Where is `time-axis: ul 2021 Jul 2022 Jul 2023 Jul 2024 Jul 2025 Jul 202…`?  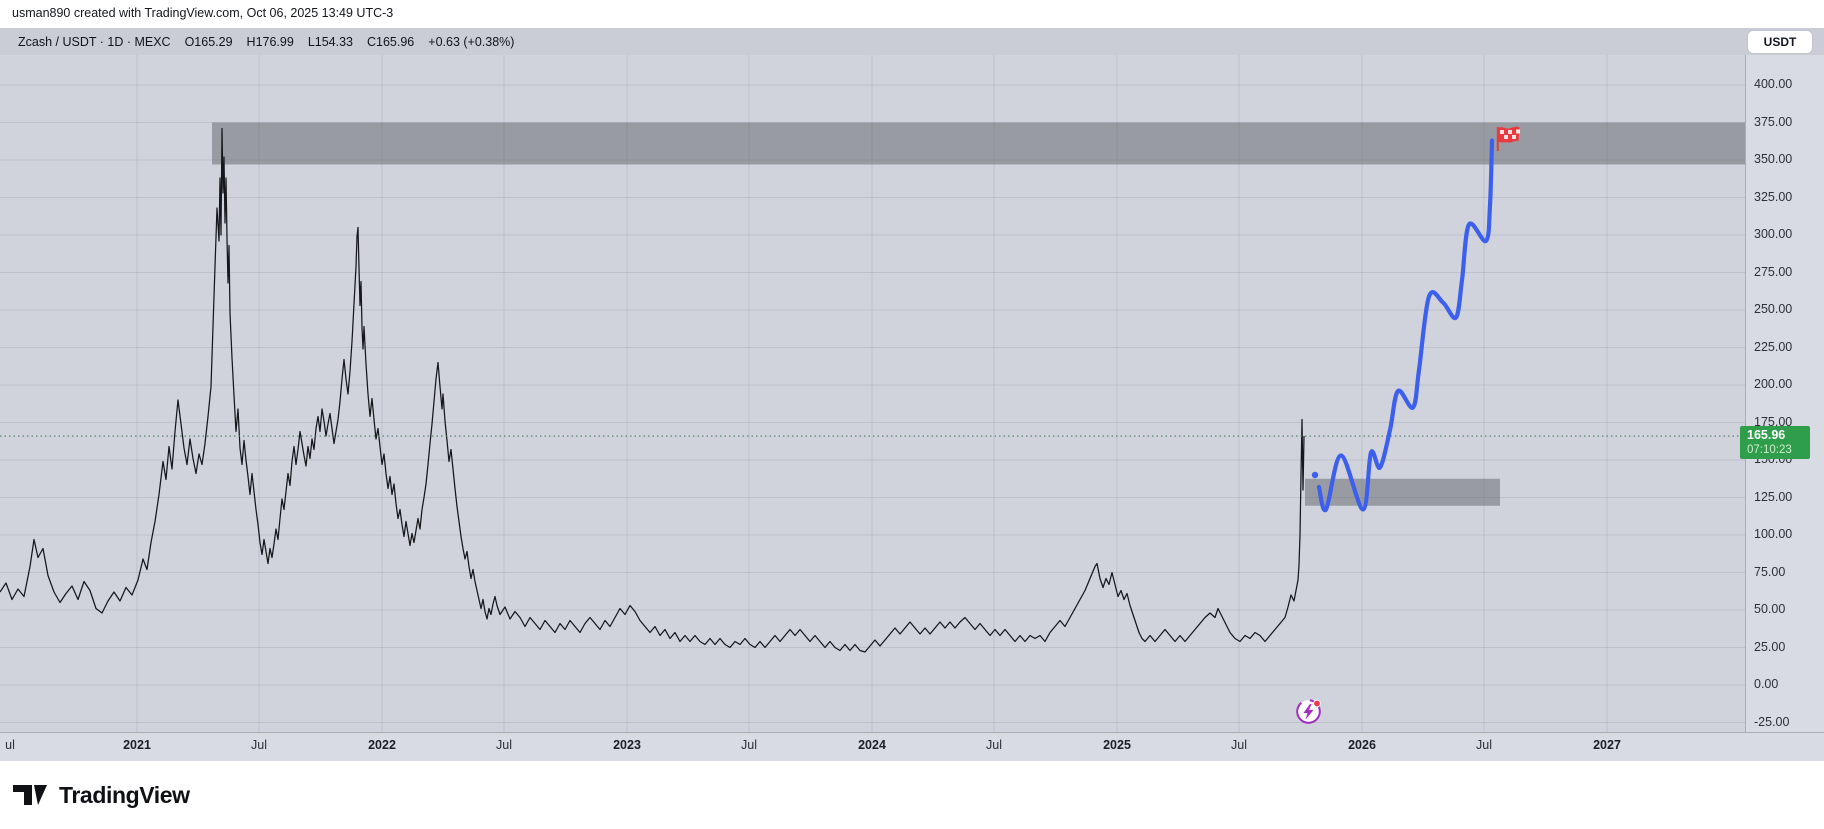 time-axis: ul 2021 Jul 2022 Jul 2023 Jul 2024 Jul 2025 Jul 202… is located at coordinates (912, 747).